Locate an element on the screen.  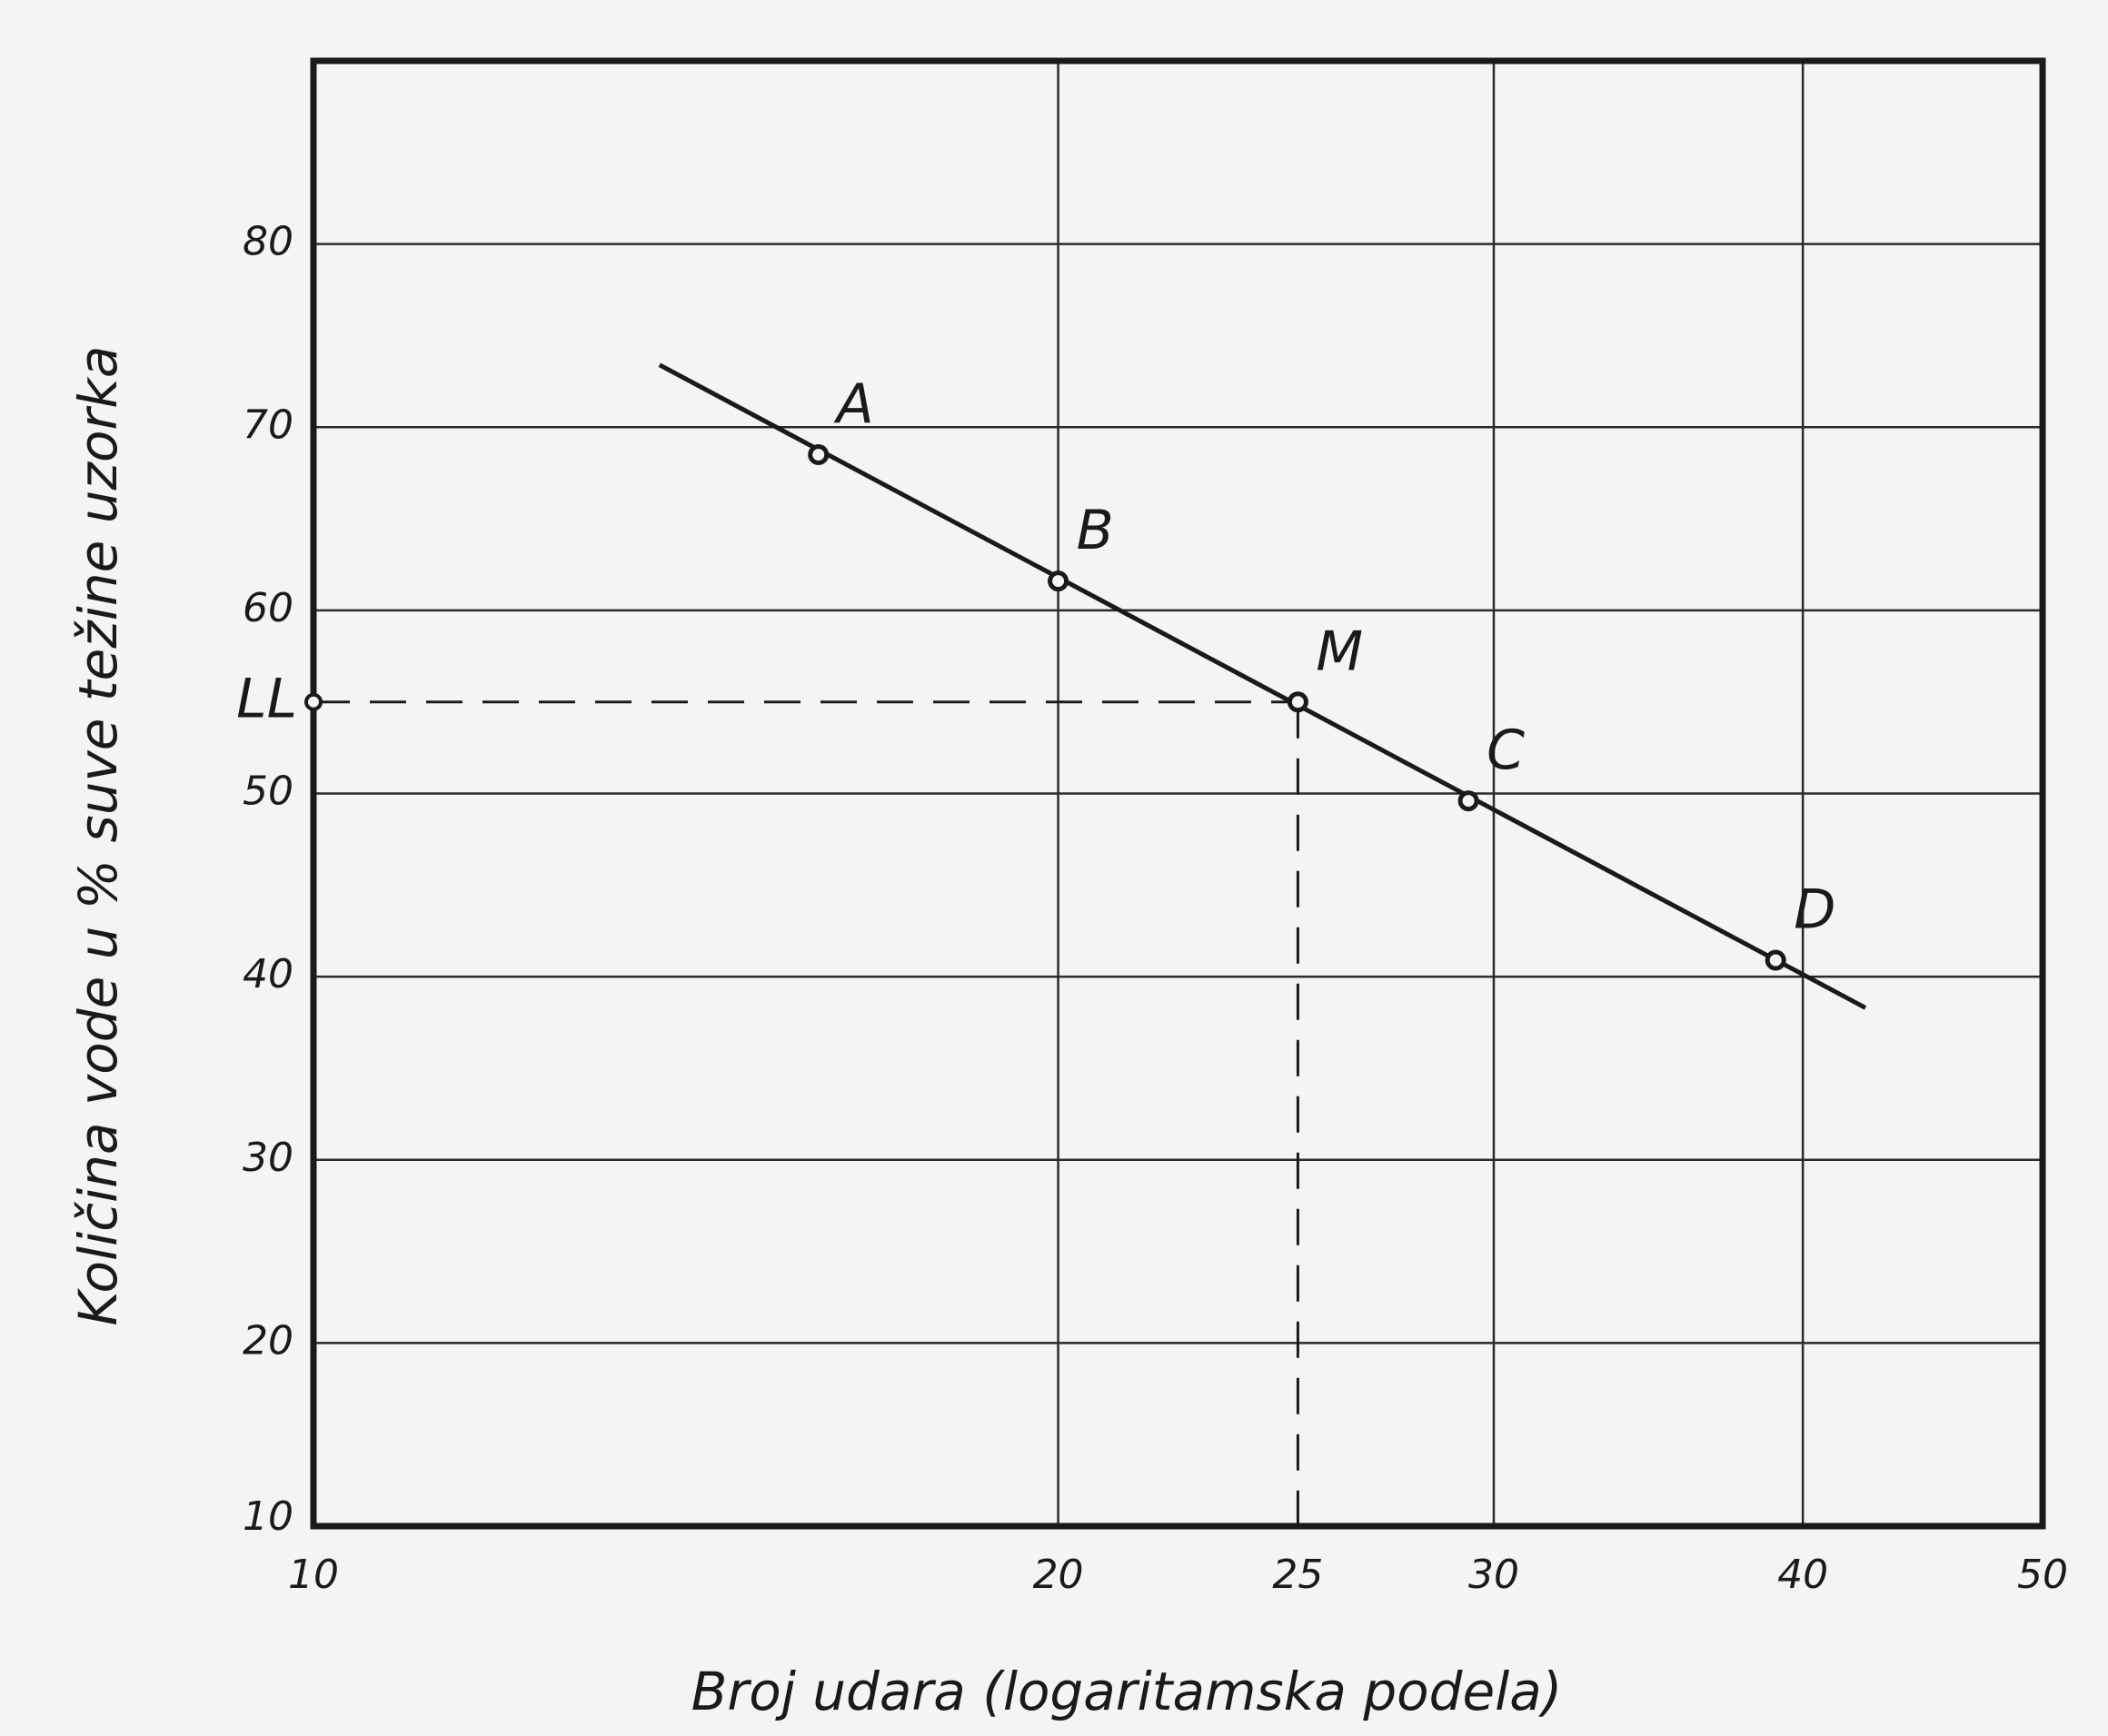
y-tick-label: 60 is located at coordinates (268, 608).